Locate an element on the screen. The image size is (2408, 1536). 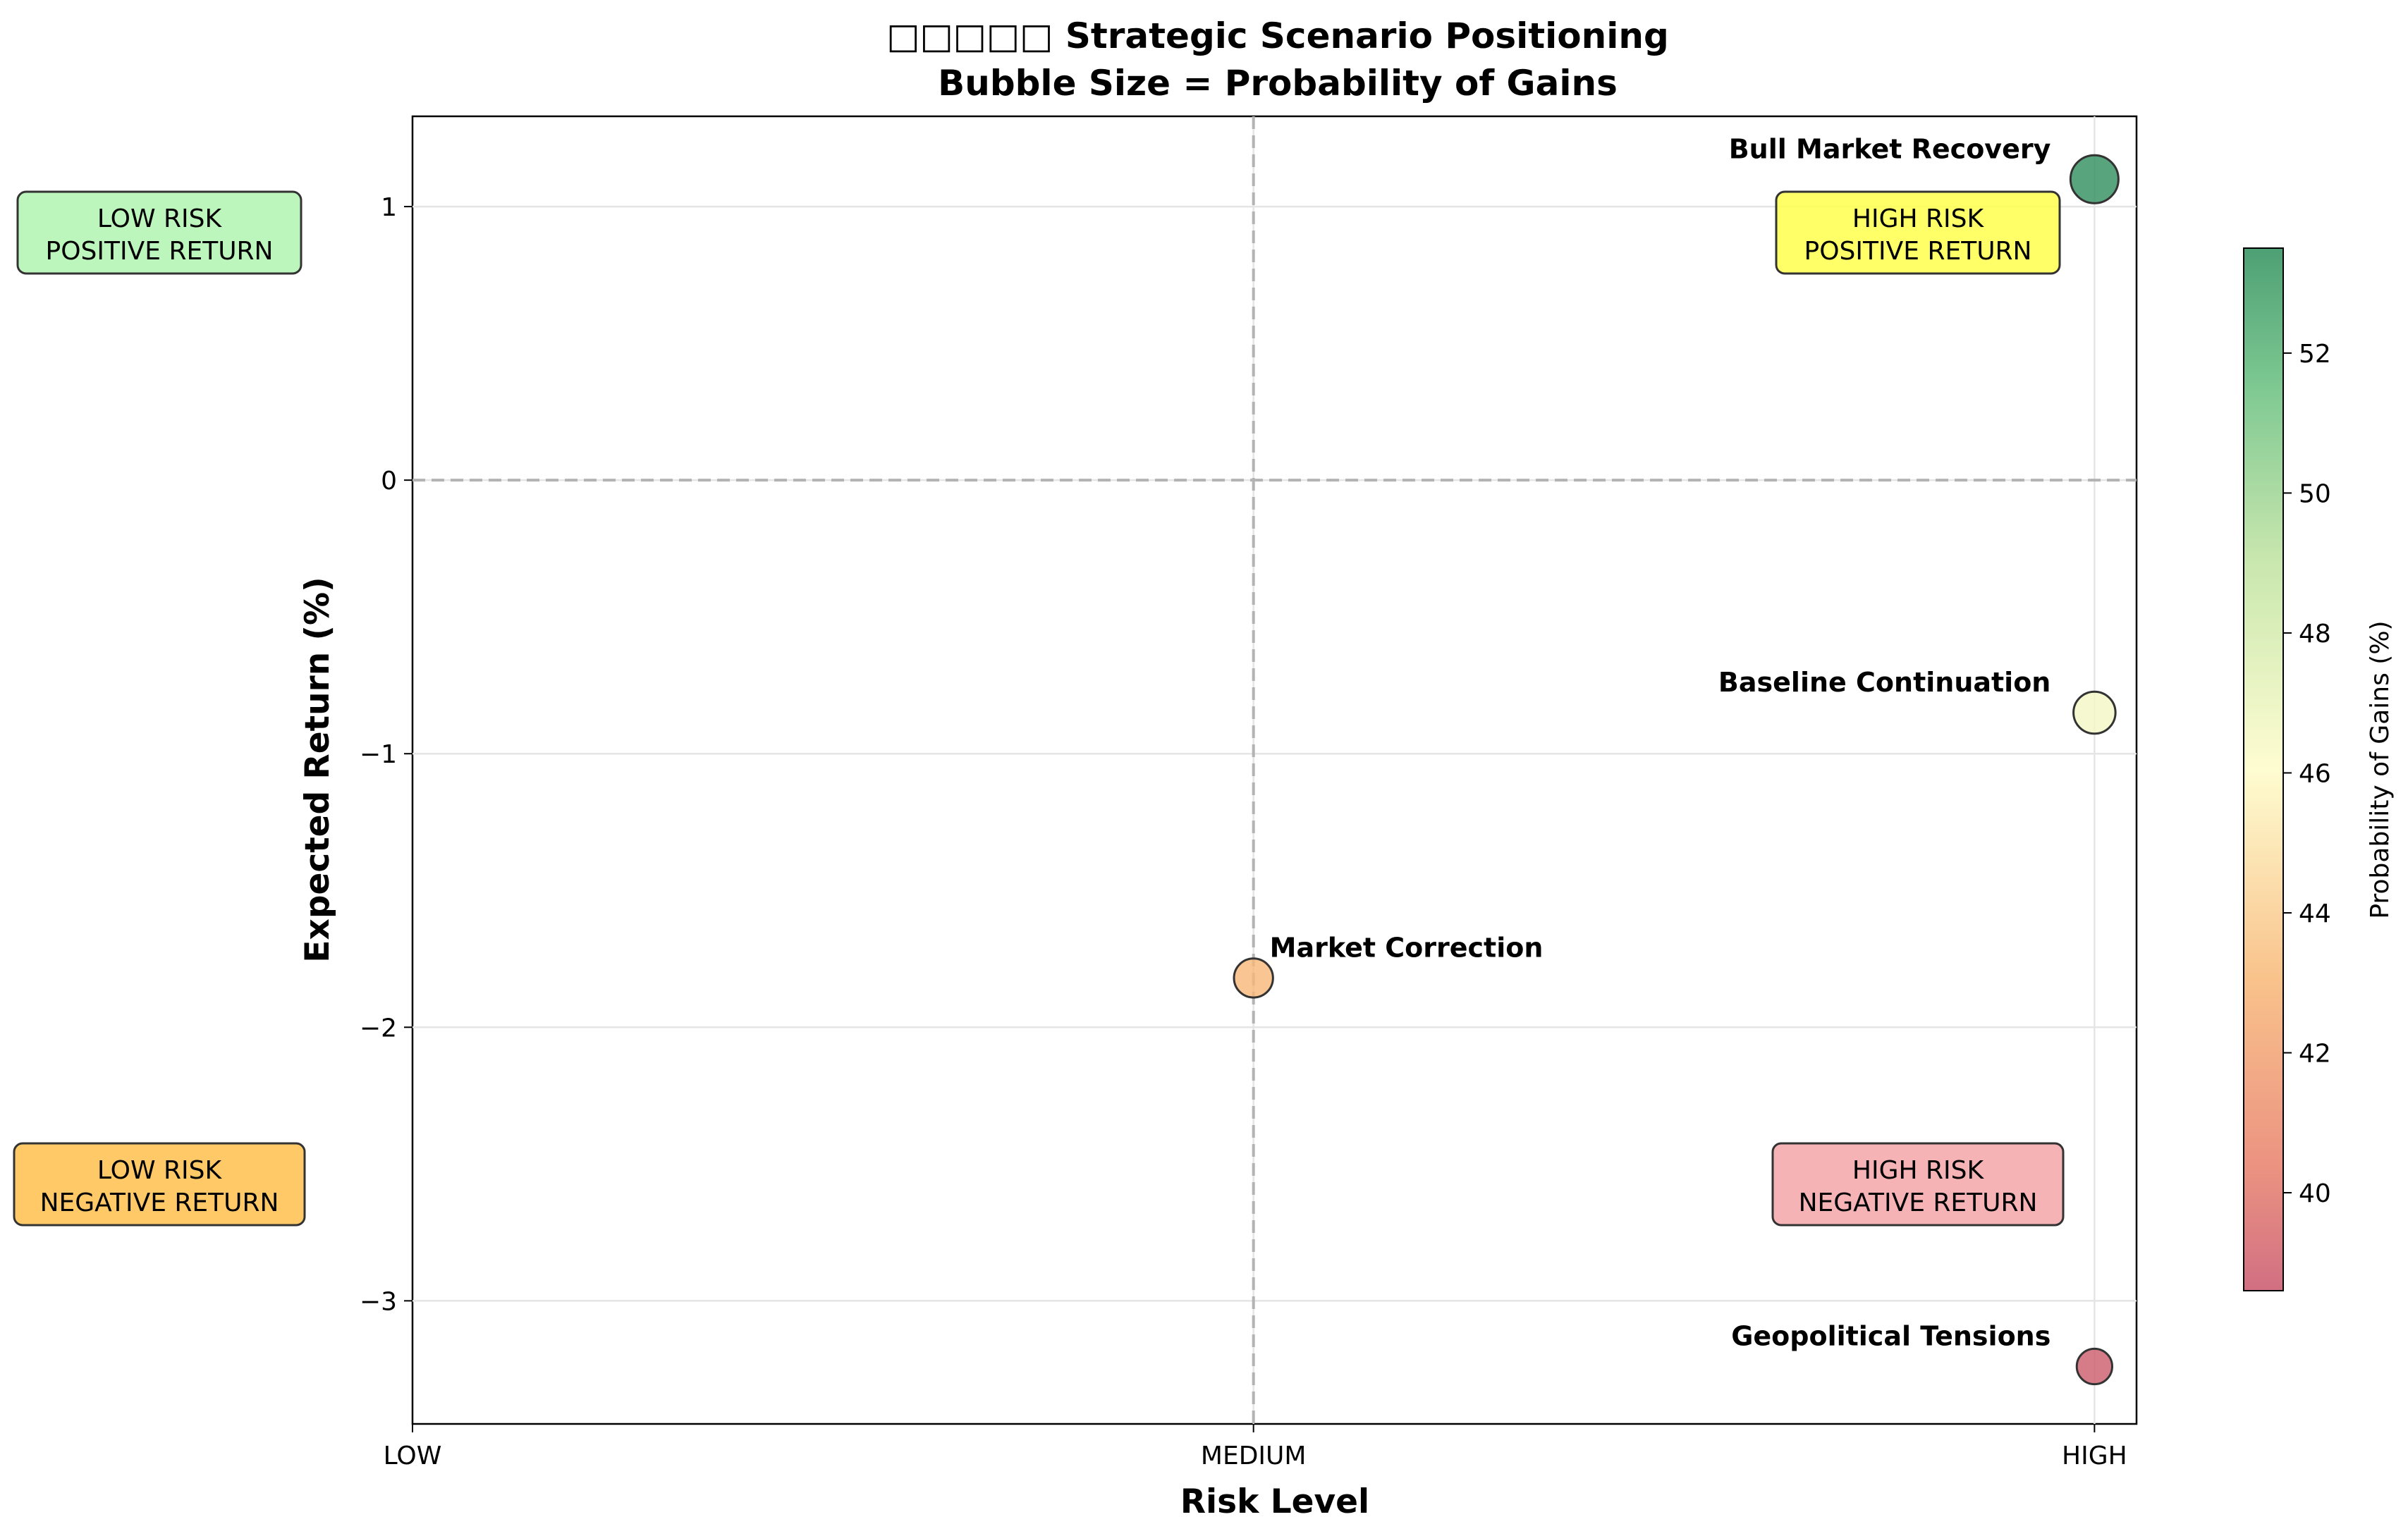
colorbar-tick-label: 44 is located at coordinates (2315, 913).